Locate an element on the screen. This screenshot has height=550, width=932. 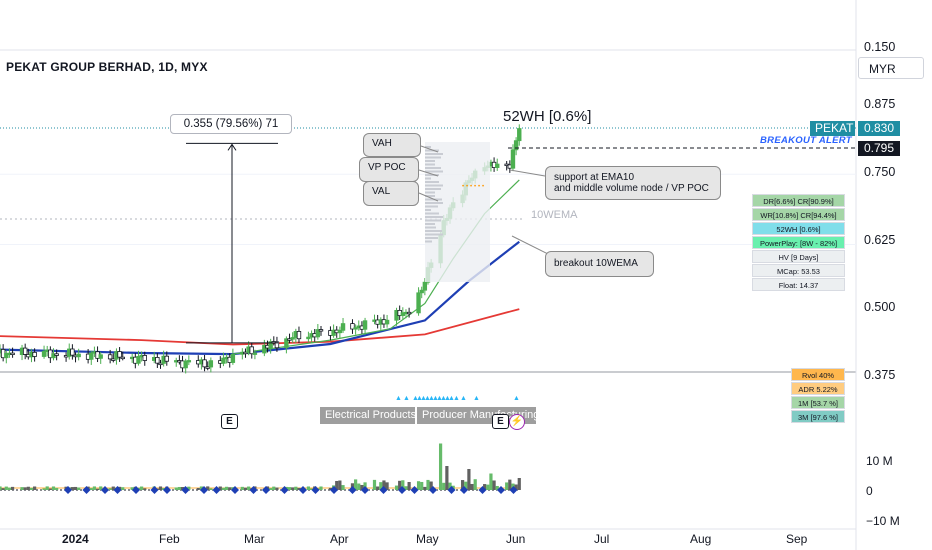
breakout-callout: breakout 10WEMA is located at coordinates (599, 264).